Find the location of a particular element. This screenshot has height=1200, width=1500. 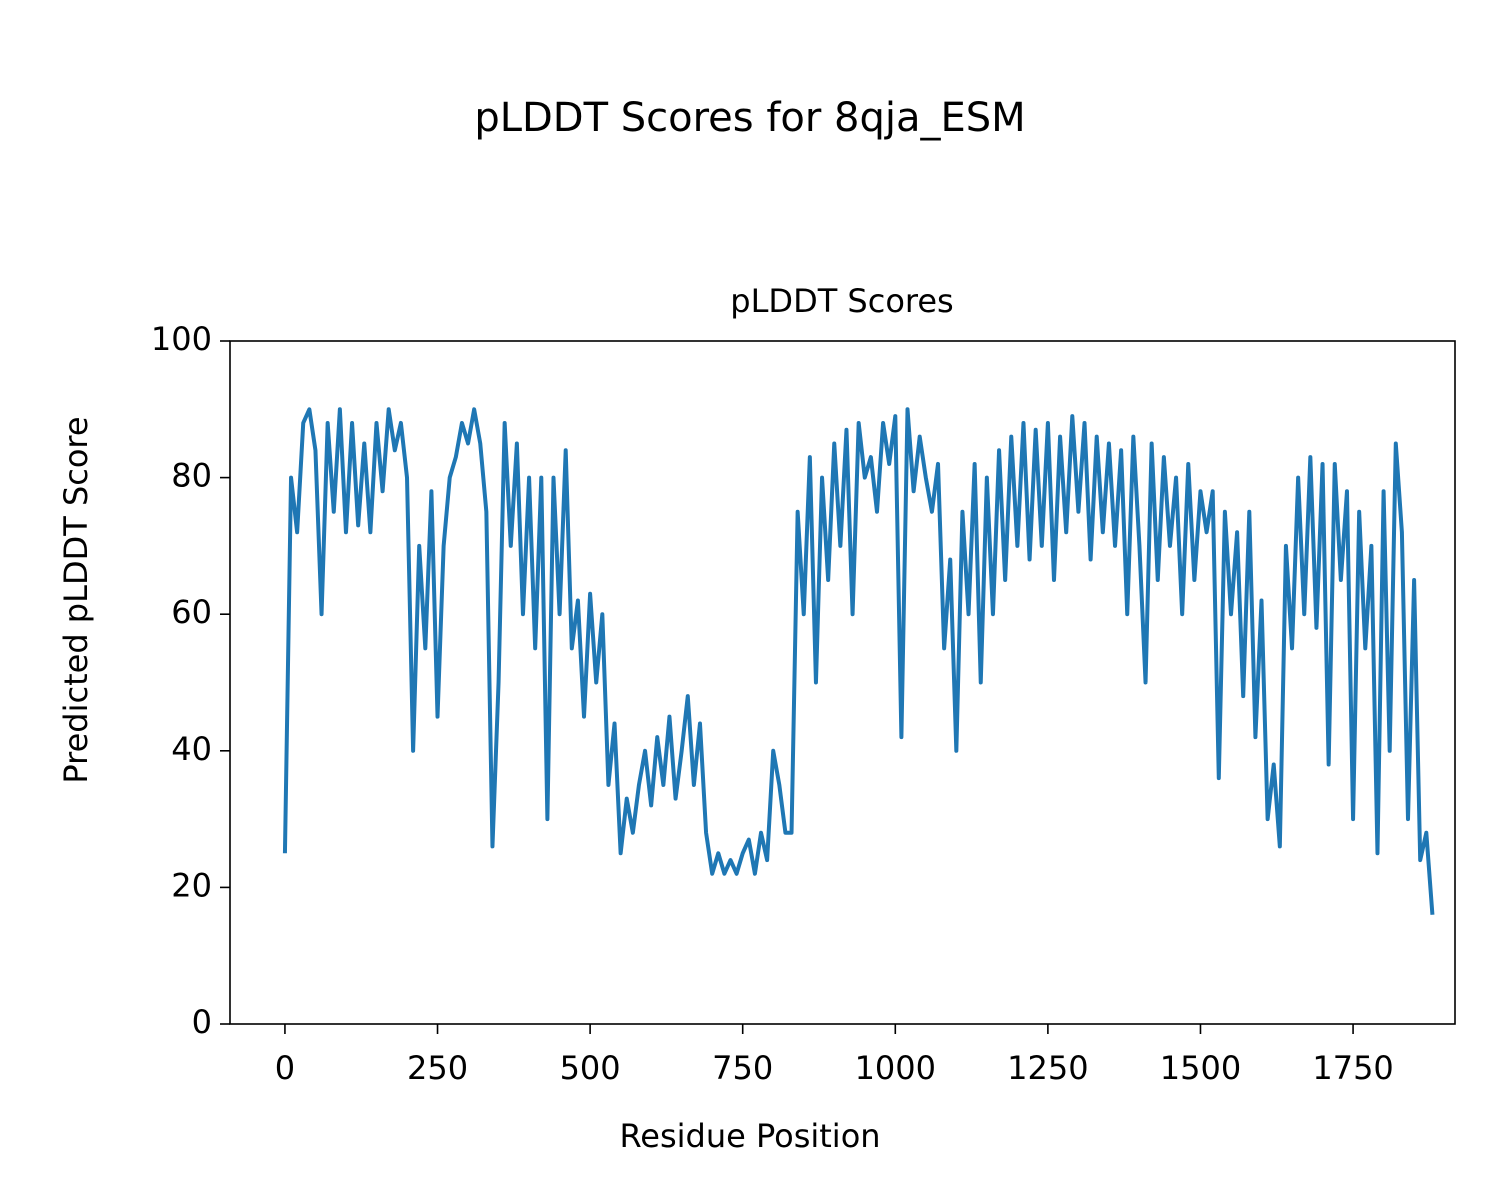

y-tick-label: 80 is located at coordinates (191, 476).